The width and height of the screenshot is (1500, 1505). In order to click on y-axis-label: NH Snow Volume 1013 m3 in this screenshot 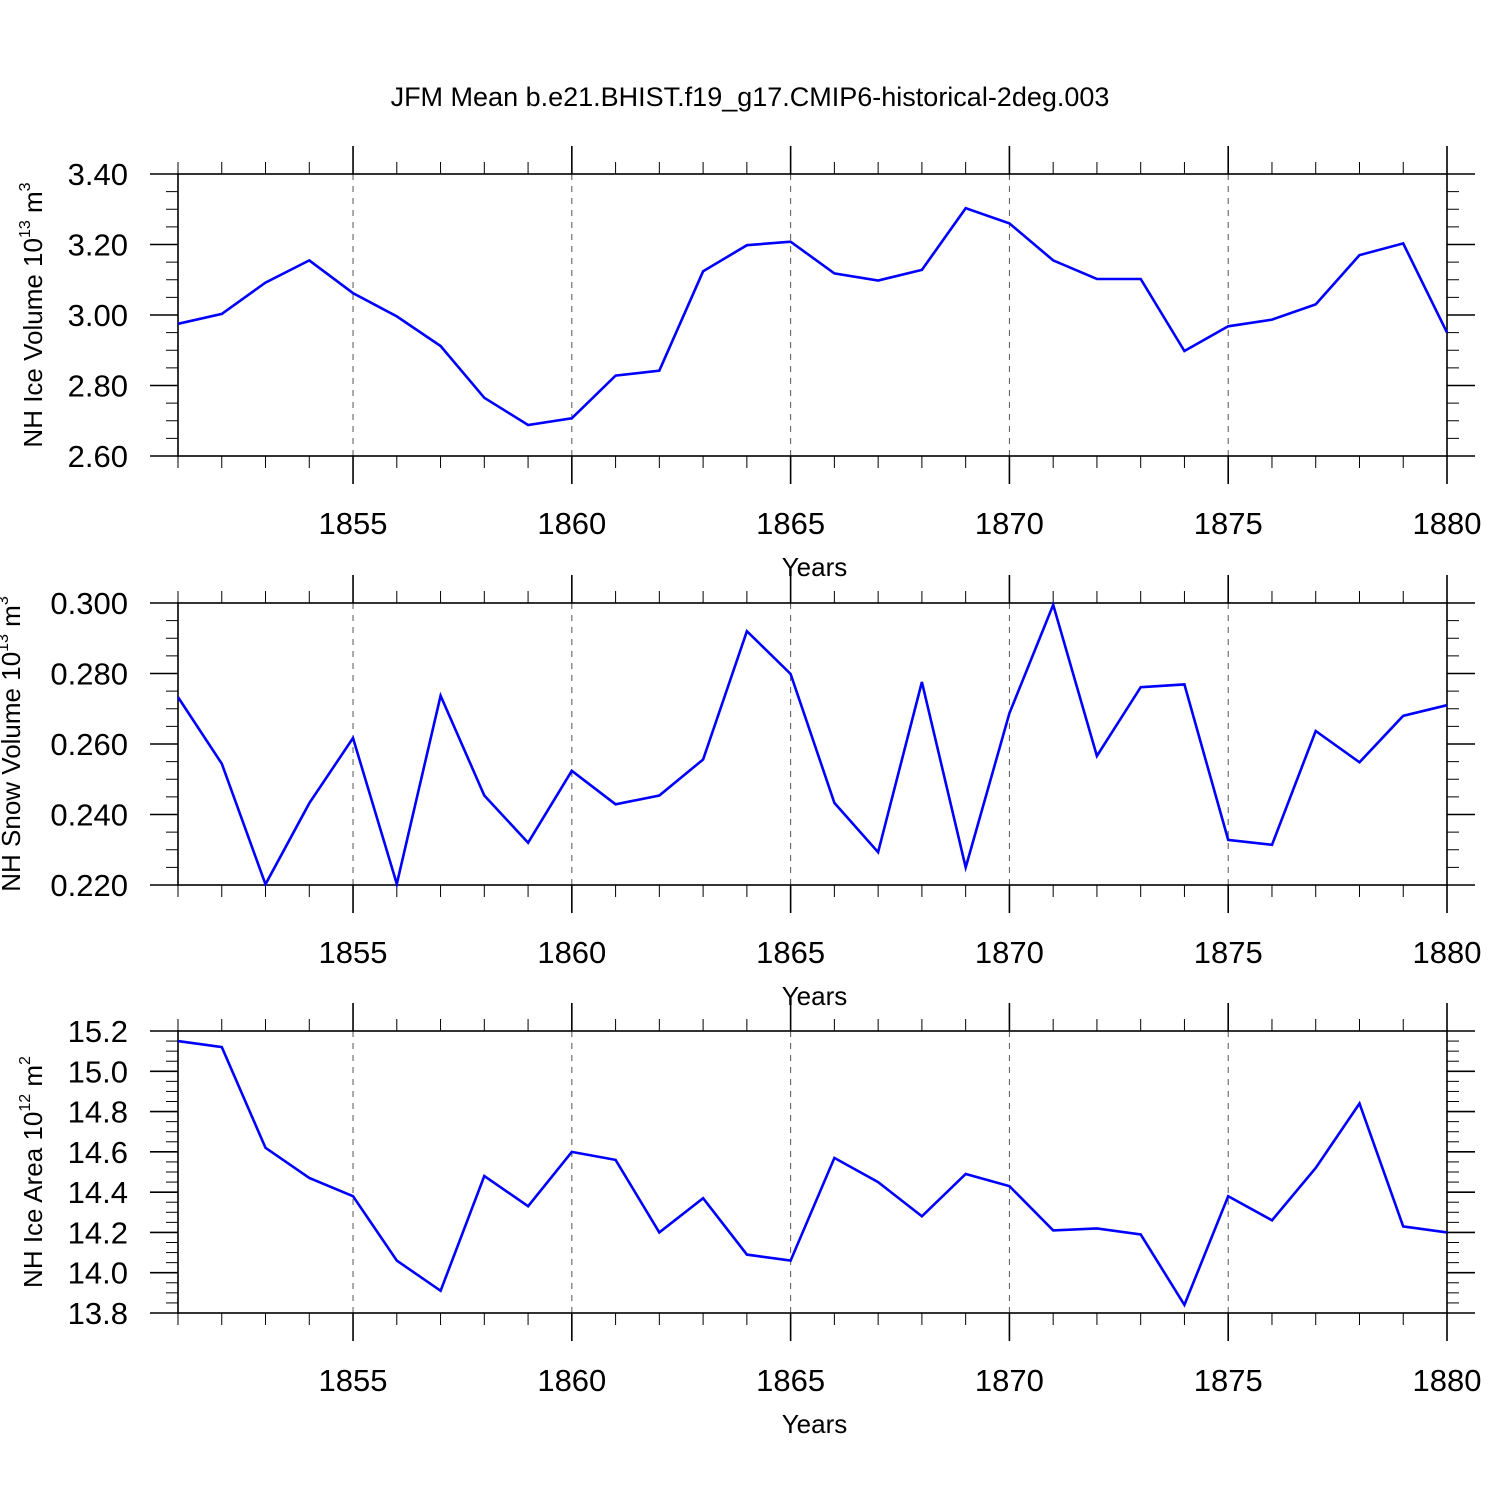, I will do `click(13, 744)`.